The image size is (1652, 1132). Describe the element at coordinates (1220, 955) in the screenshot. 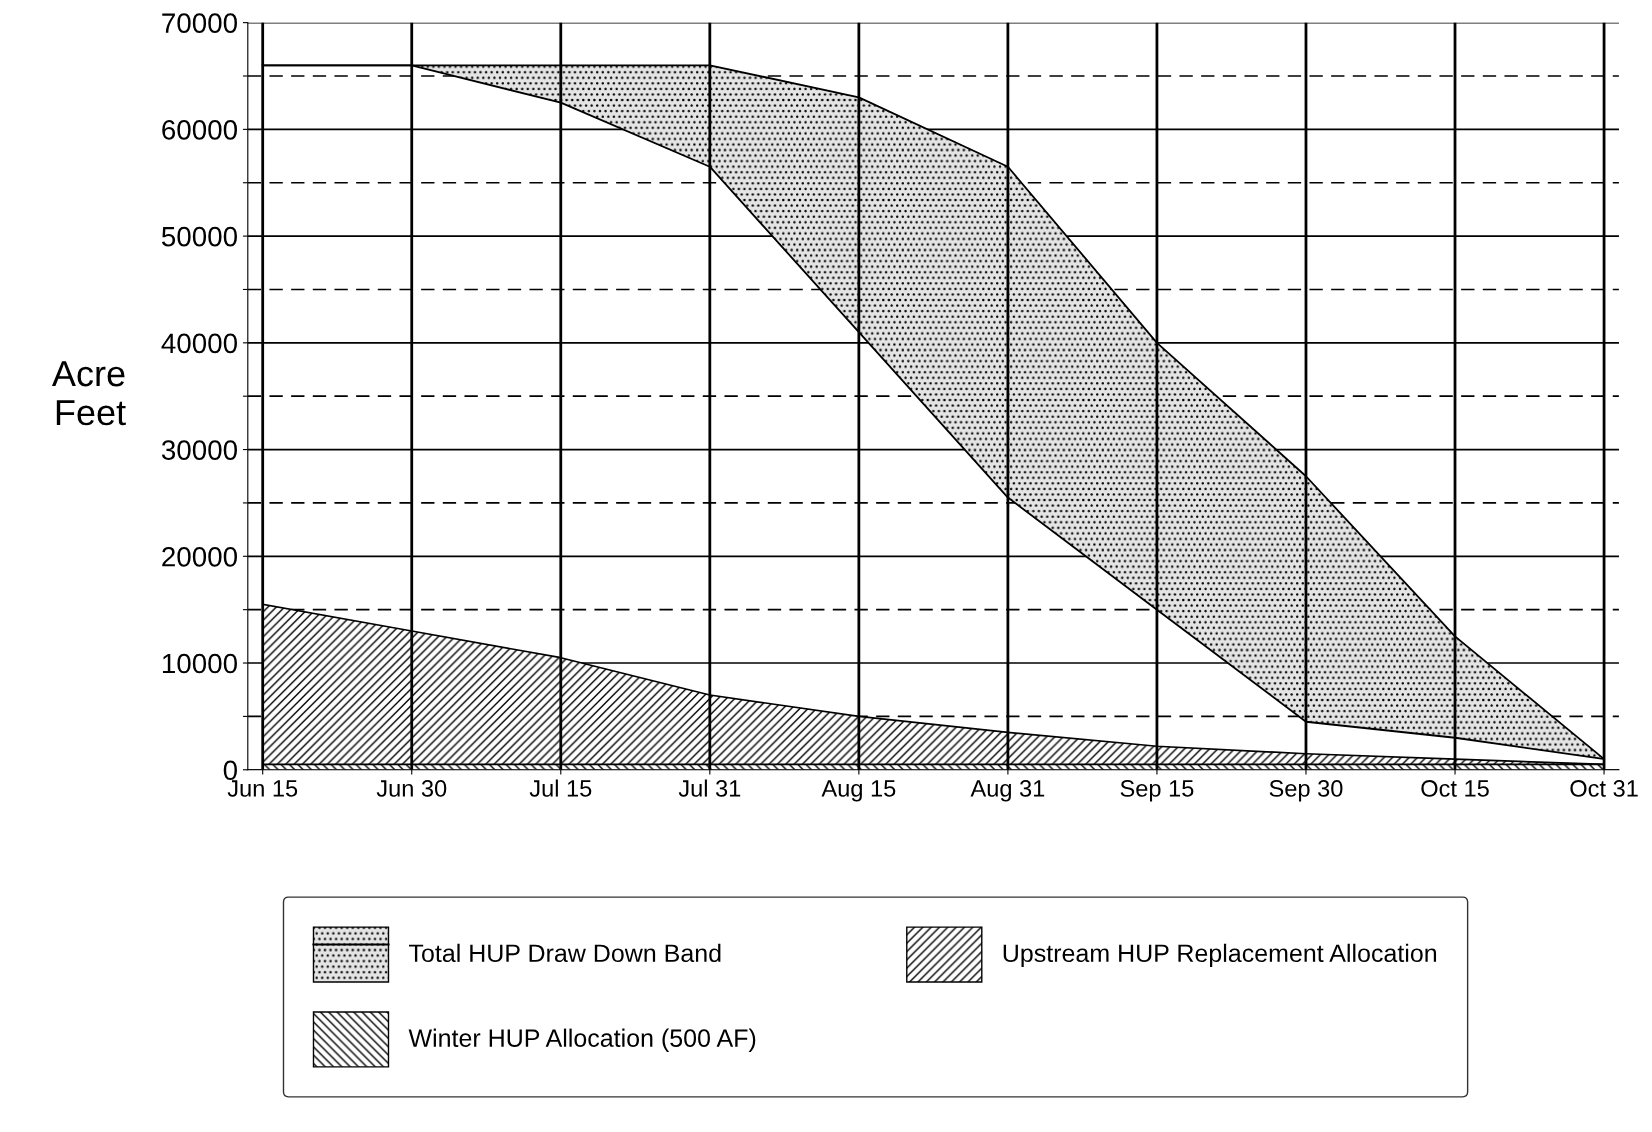

I see `legend-label: Upstream HUP Replacement Allocation` at that location.